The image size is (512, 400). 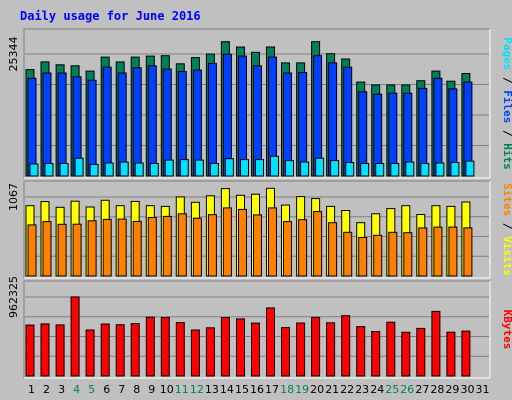 What do you see at coordinates (468, 389) in the screenshot?
I see `x-tick-label: 30` at bounding box center [468, 389].